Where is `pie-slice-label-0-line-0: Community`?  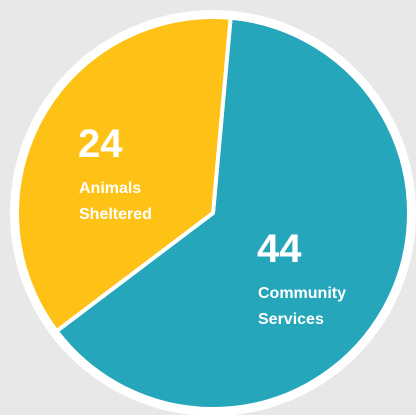 pie-slice-label-0-line-0: Community is located at coordinates (302, 293).